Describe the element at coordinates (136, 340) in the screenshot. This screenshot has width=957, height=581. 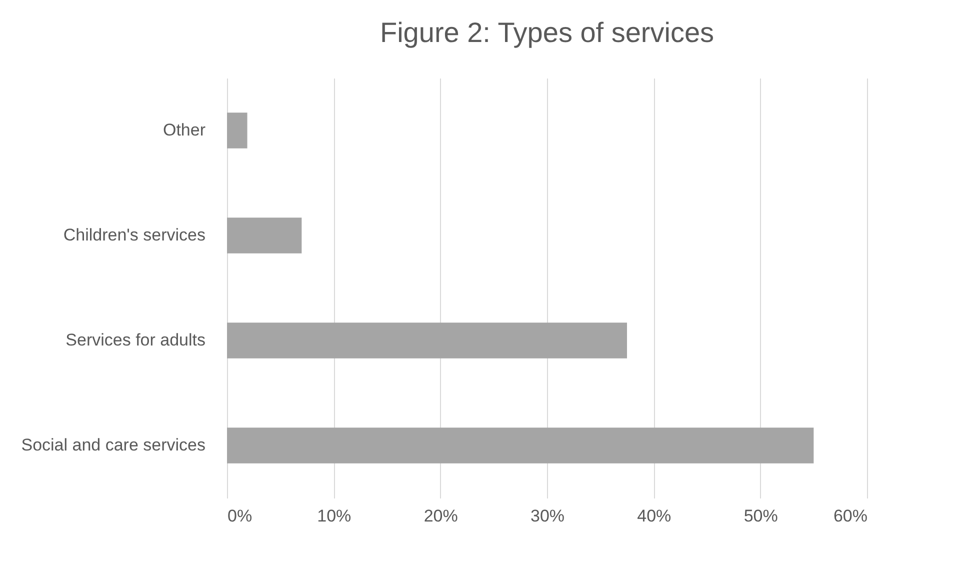
I see `y-tick-label: Services for adults` at that location.